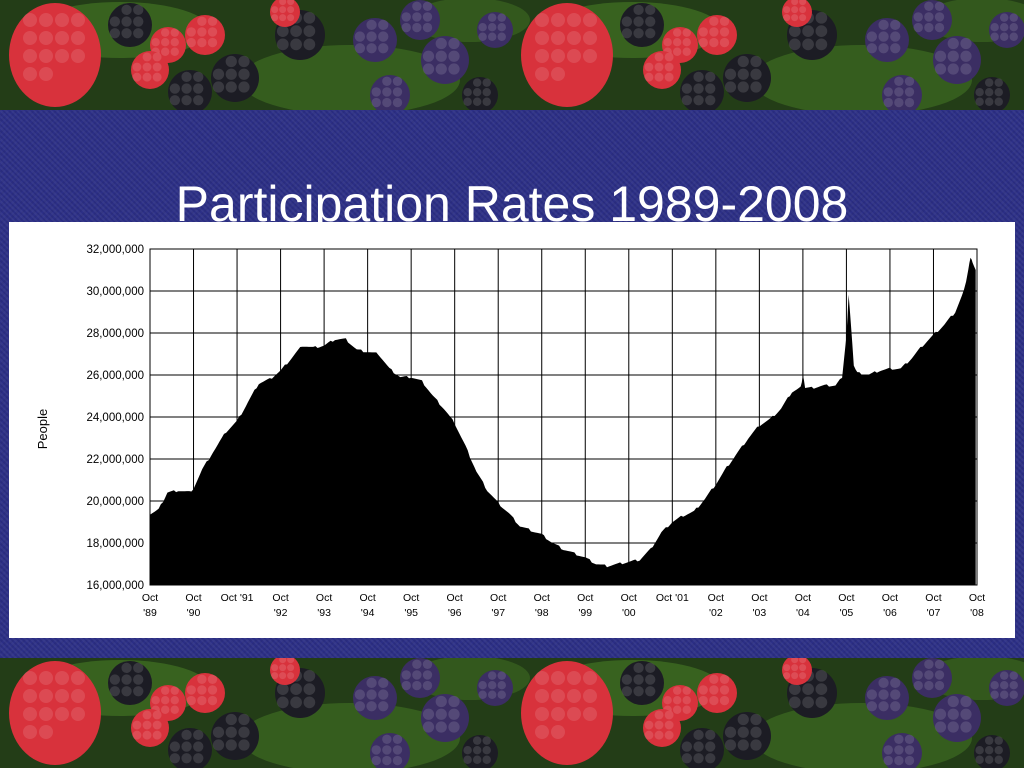 This screenshot has height=768, width=1024. What do you see at coordinates (716, 613) in the screenshot?
I see `x-tick-label-year: '02` at bounding box center [716, 613].